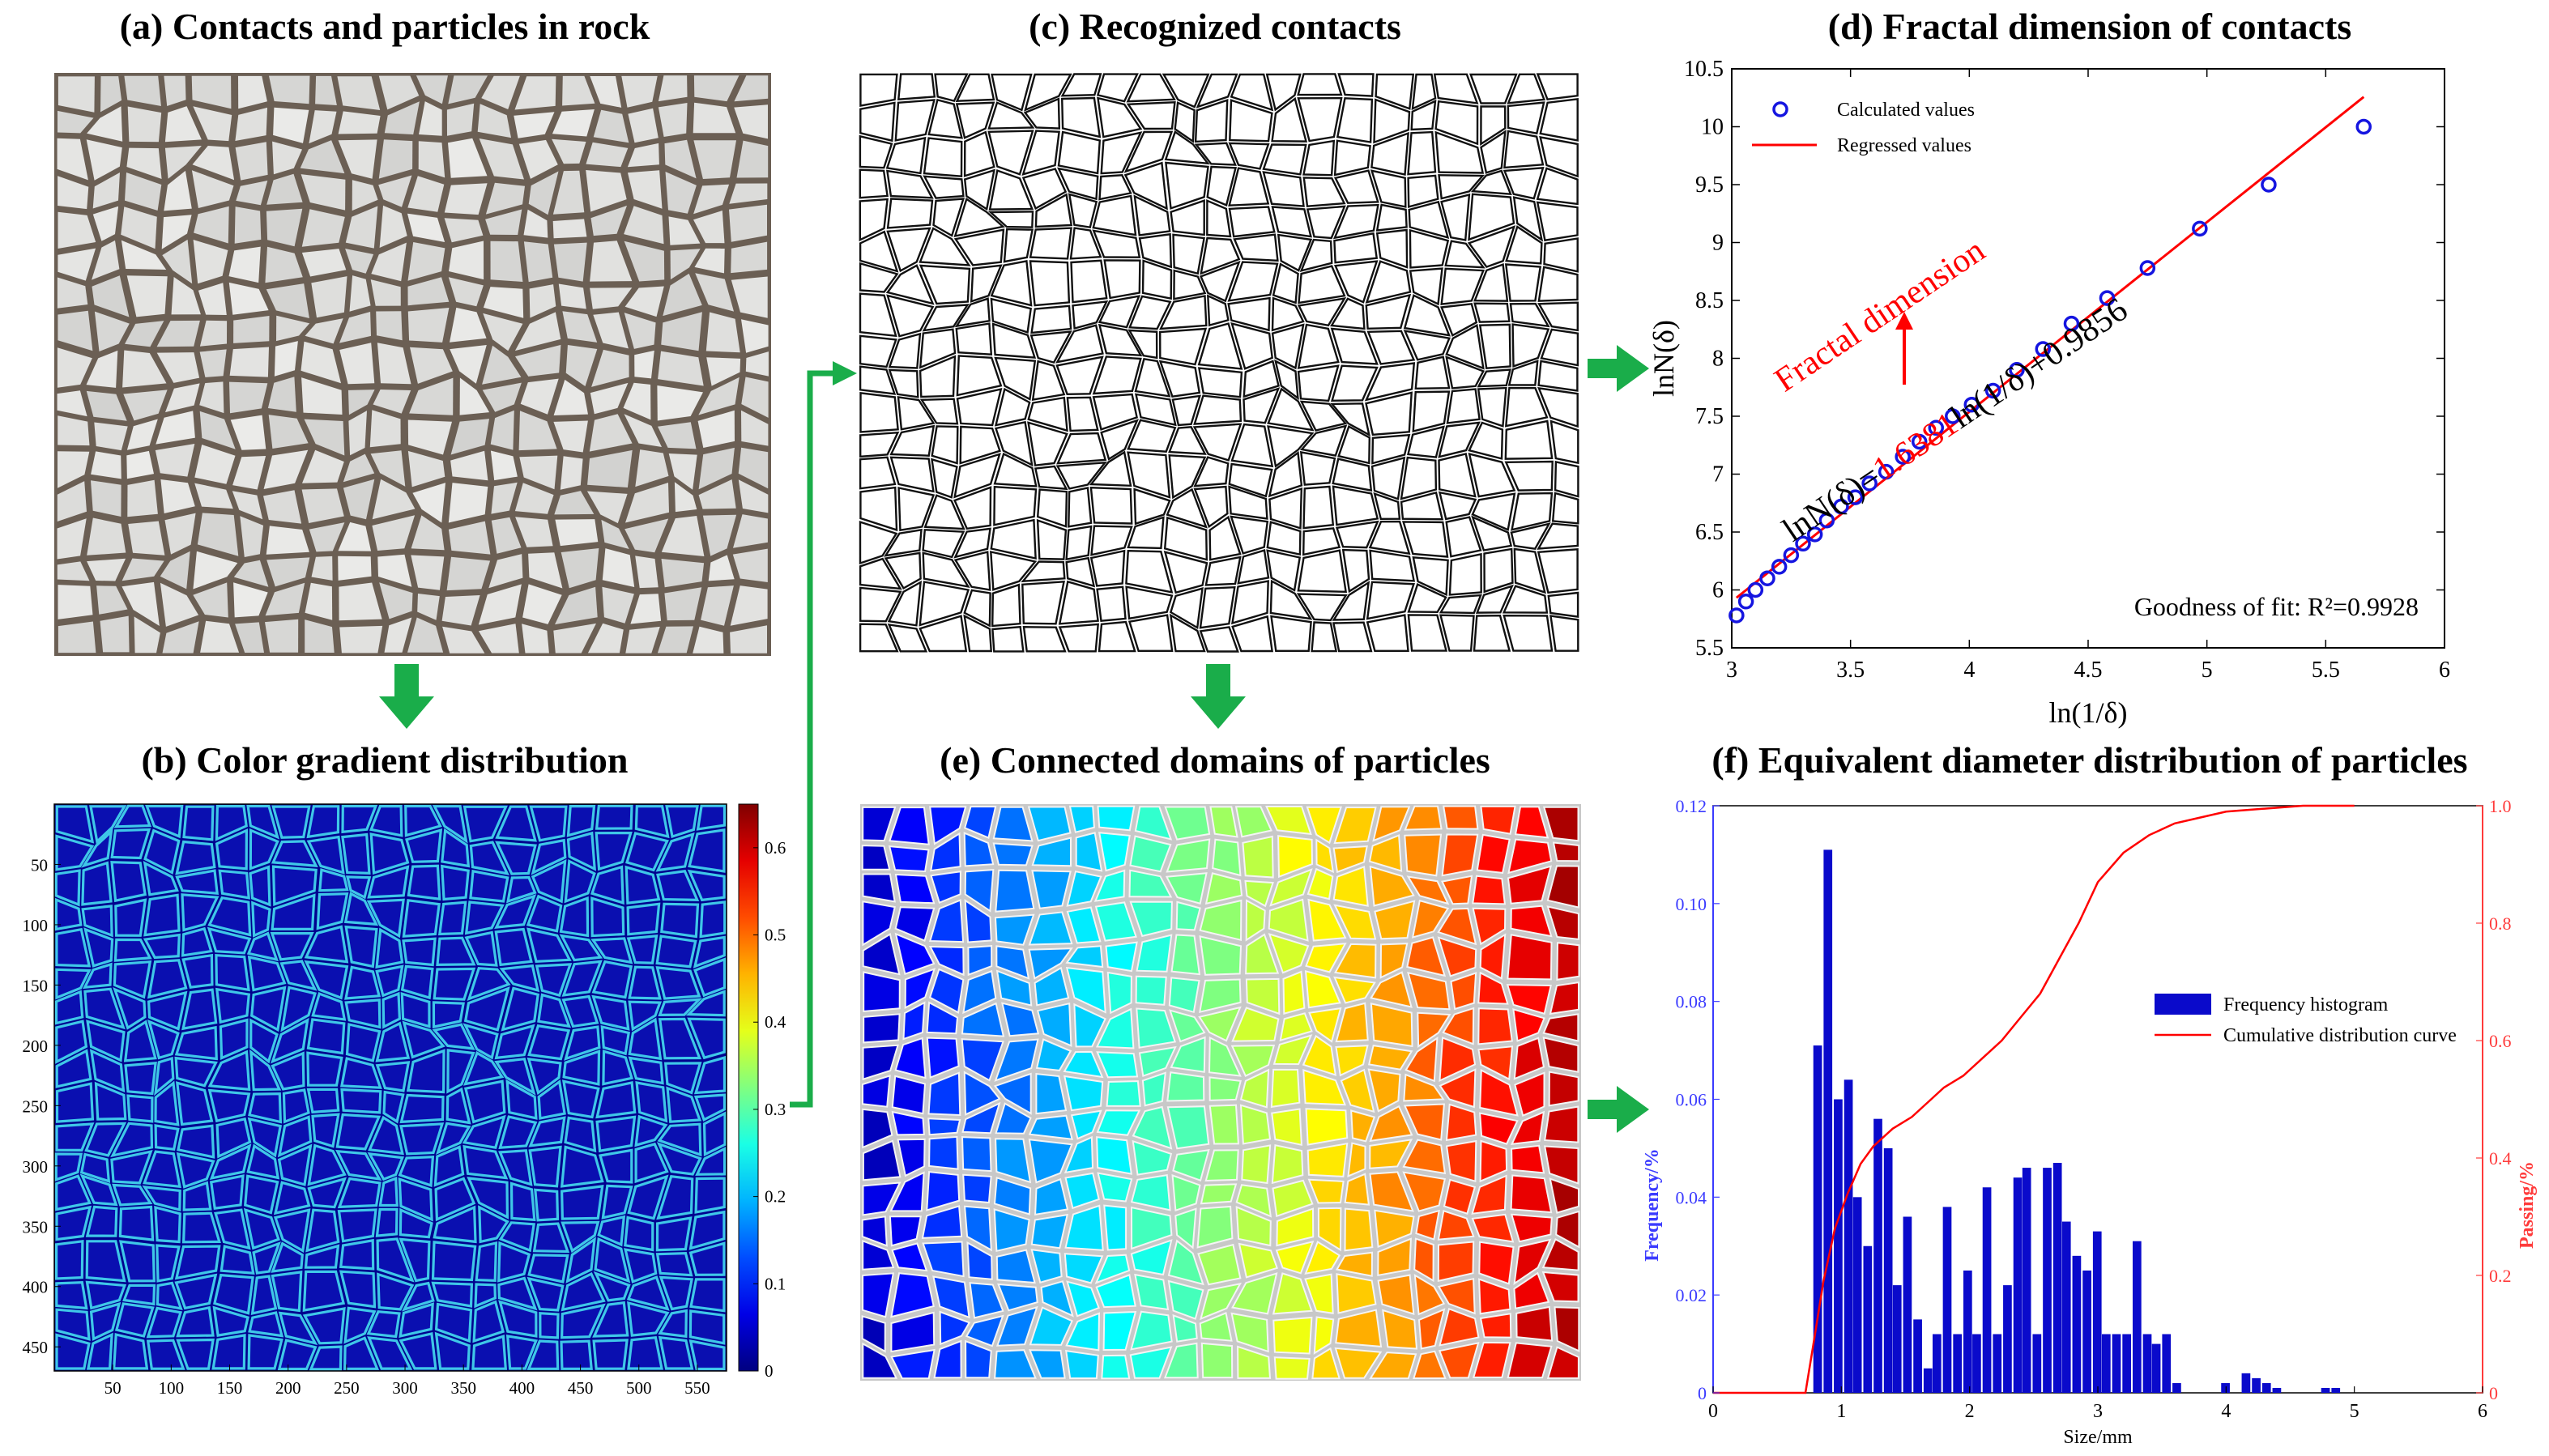 The height and width of the screenshot is (1456, 2549). I want to click on y-right-tick-label: 1.0, so click(2500, 806).